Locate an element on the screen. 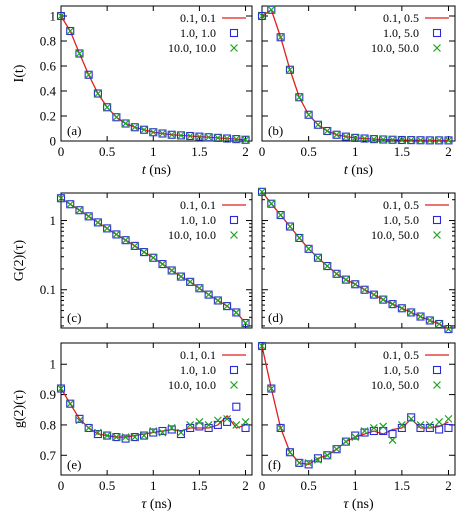 Image resolution: width=463 pixels, height=519 pixels. series-line is located at coordinates (355, 260).